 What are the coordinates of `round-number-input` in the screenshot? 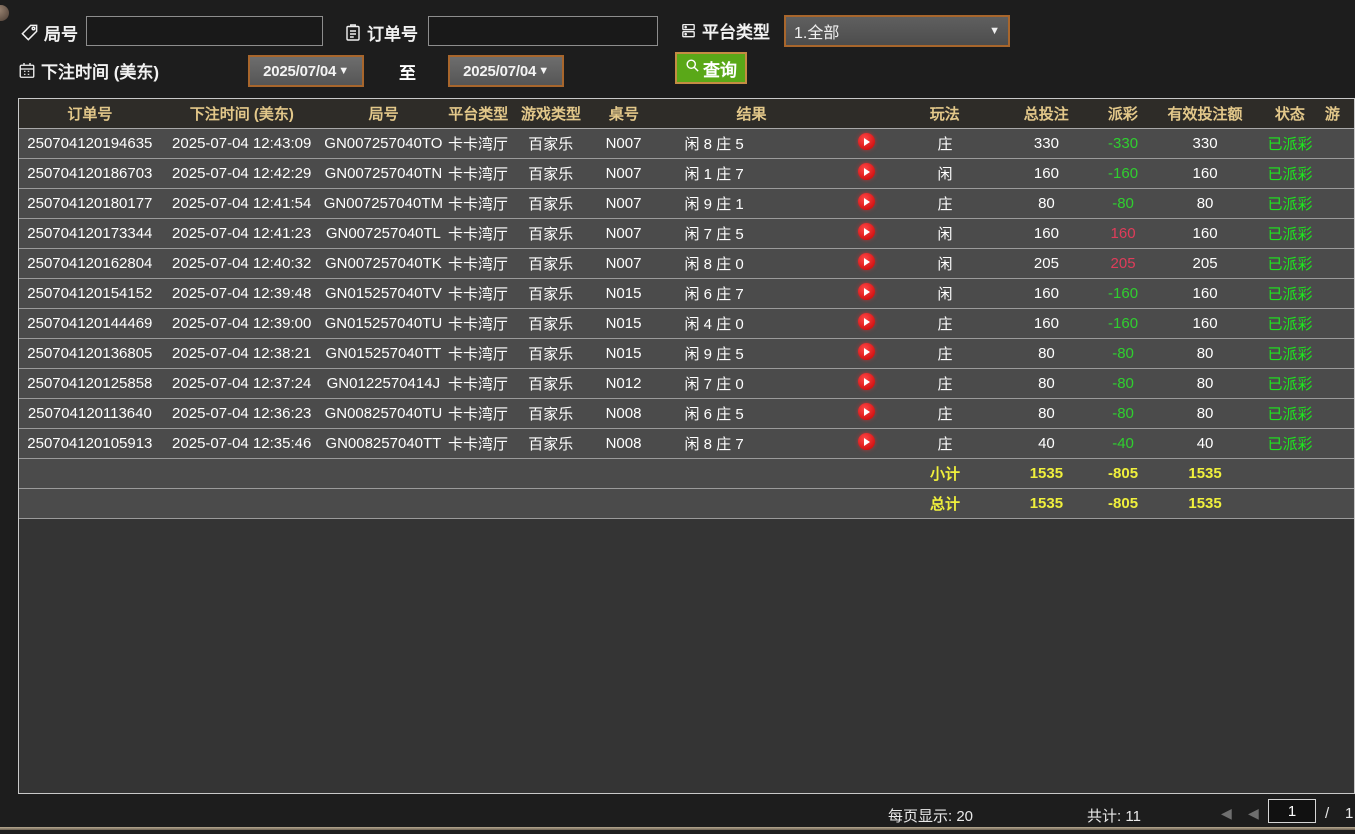 It's located at (204, 31).